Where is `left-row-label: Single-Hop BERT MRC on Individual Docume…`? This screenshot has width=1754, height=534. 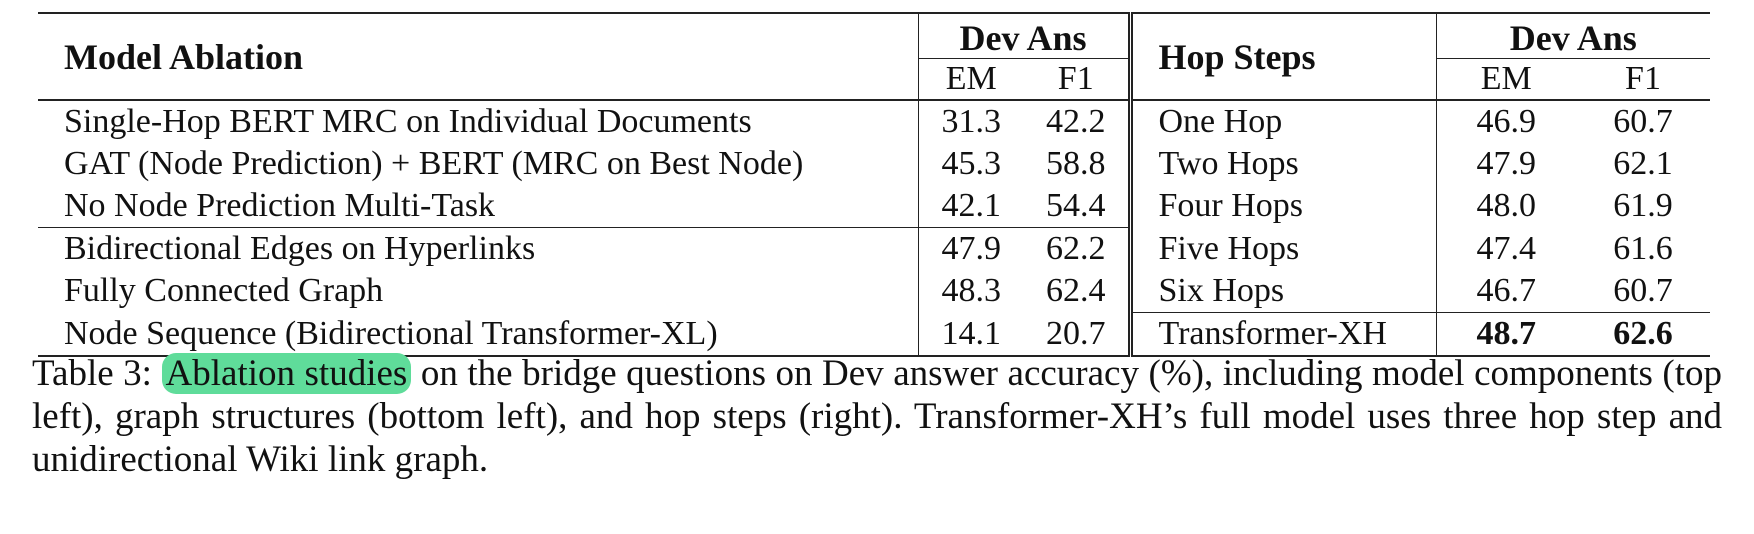 left-row-label: Single-Hop BERT MRC on Individual Docume… is located at coordinates (478, 121).